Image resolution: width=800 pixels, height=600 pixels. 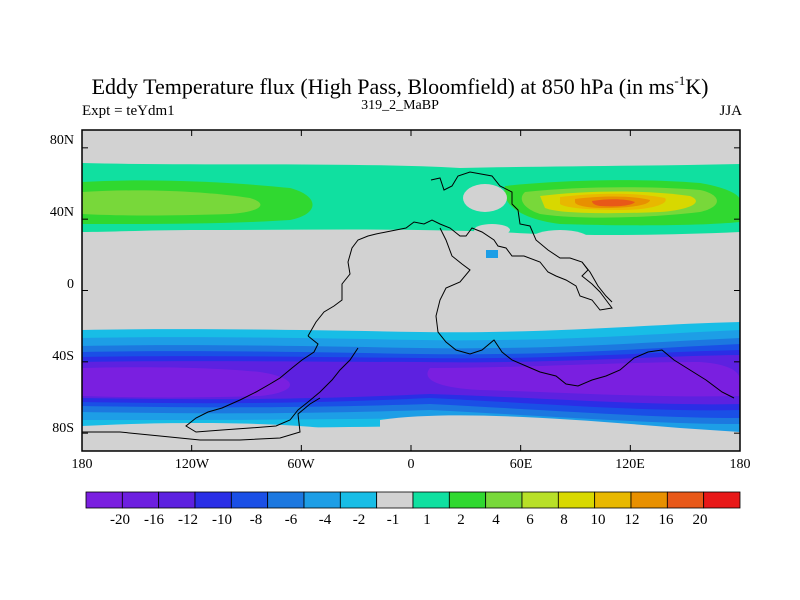 What do you see at coordinates (613, 203) in the screenshot?
I see `asia-band-red` at bounding box center [613, 203].